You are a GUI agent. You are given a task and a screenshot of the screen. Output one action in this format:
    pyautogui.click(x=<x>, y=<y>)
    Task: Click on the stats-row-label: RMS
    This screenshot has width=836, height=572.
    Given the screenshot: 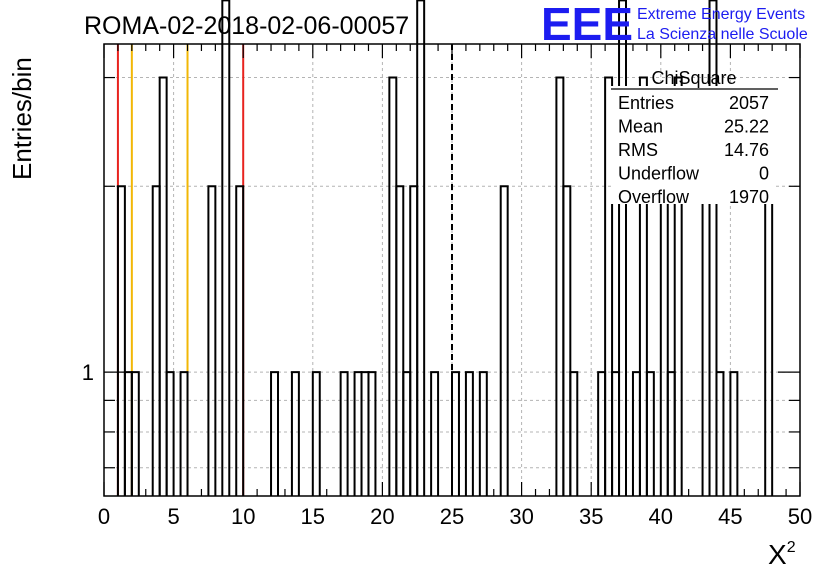 What is the action you would take?
    pyautogui.click(x=638, y=150)
    